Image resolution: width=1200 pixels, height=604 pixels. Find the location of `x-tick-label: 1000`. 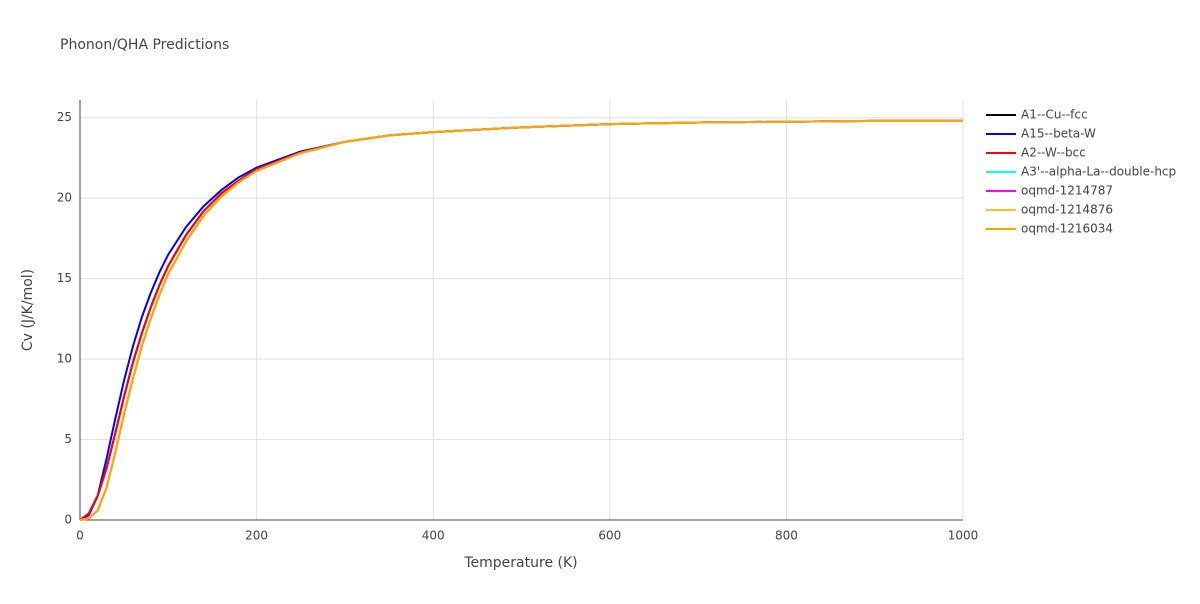

x-tick-label: 1000 is located at coordinates (963, 536).